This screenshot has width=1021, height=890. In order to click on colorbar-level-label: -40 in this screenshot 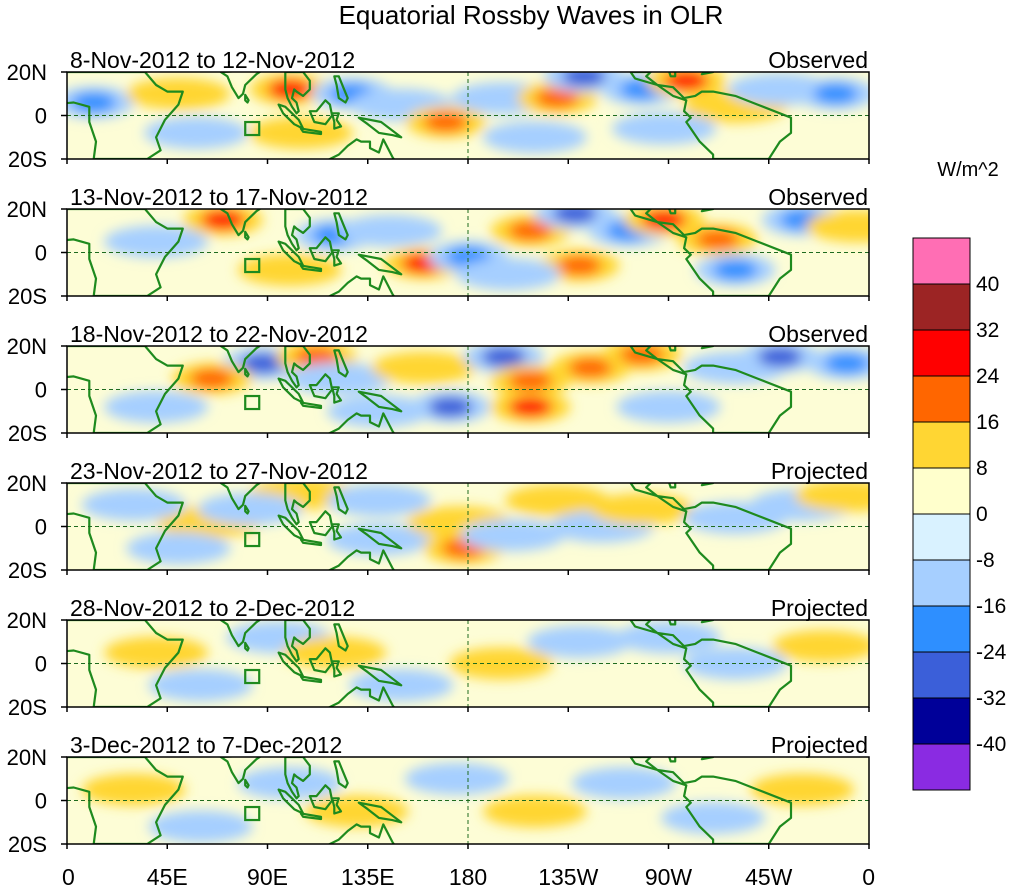, I will do `click(991, 744)`.